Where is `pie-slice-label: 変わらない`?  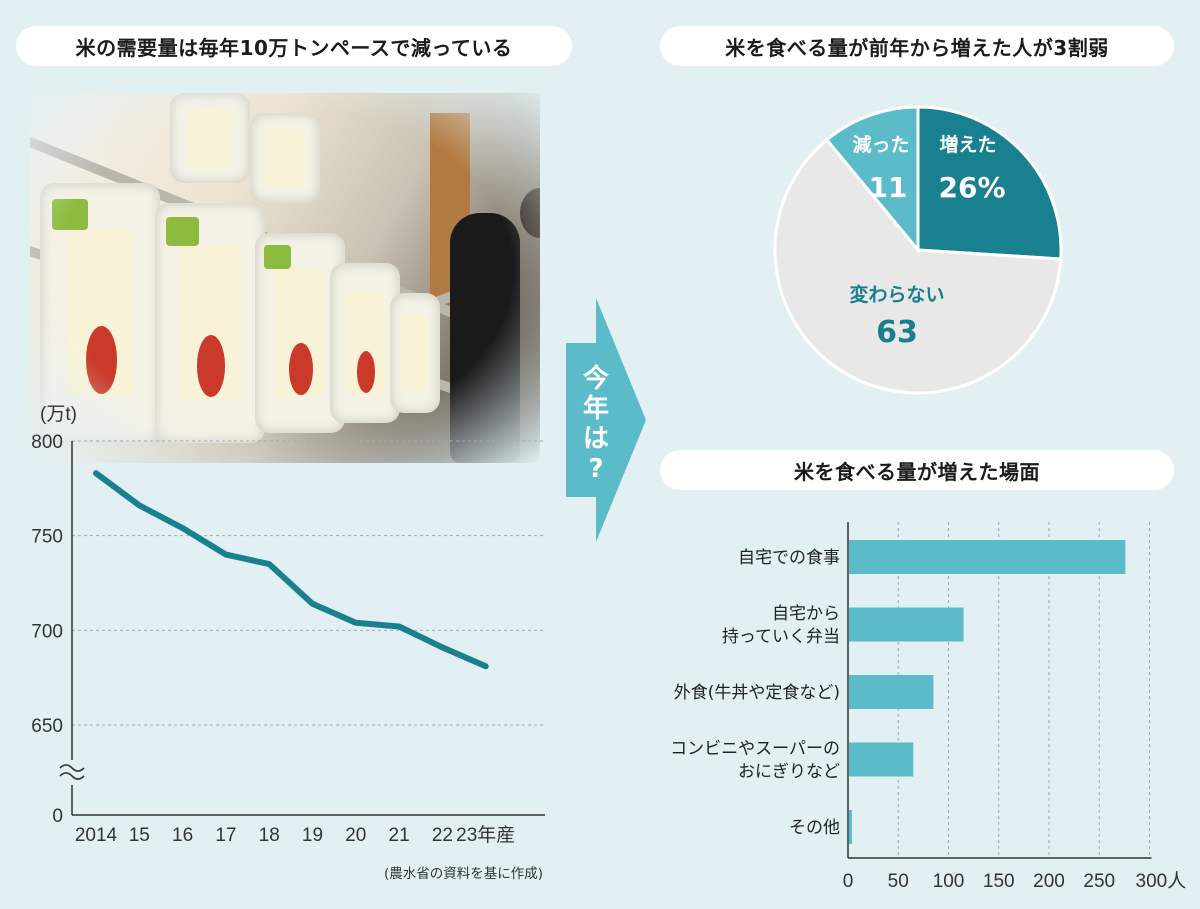 pie-slice-label: 変わらない is located at coordinates (896, 294).